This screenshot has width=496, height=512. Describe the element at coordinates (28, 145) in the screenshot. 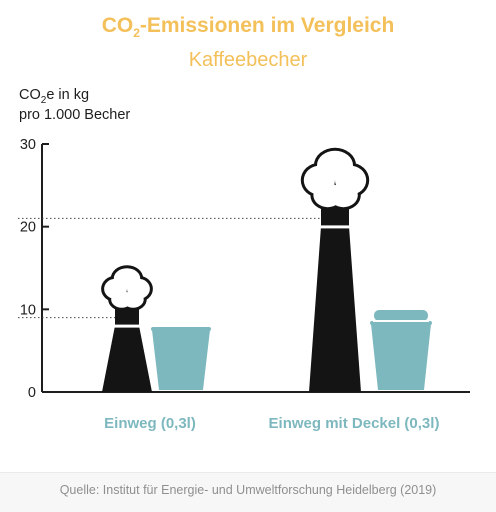

I see `y-tick-label: 30` at that location.